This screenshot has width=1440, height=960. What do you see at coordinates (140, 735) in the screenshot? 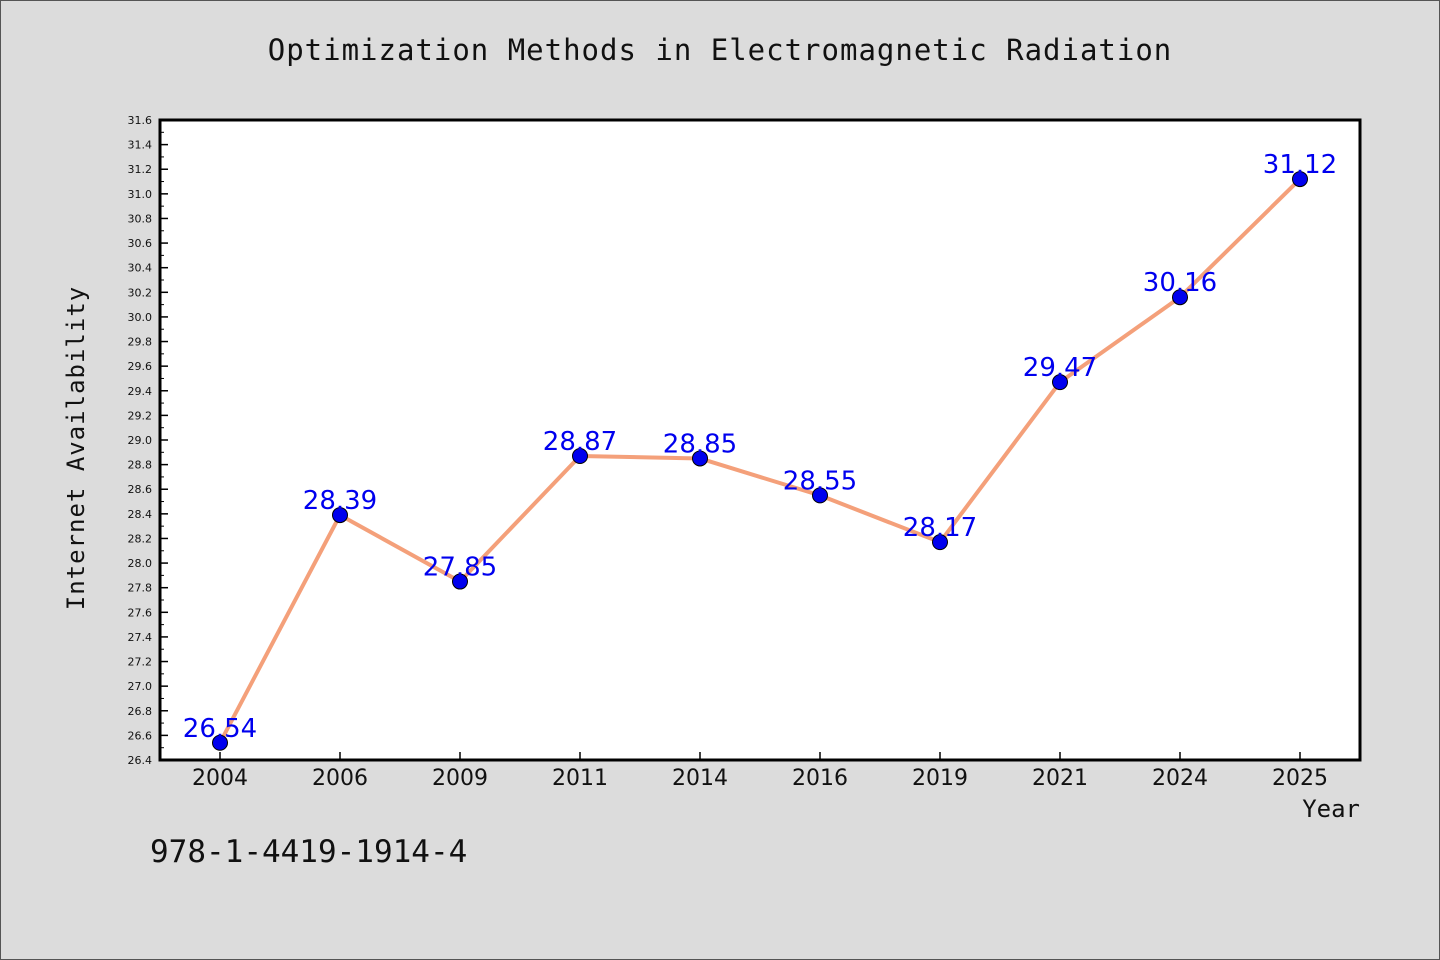
I see `y-tick-label: 26.6` at bounding box center [140, 735].